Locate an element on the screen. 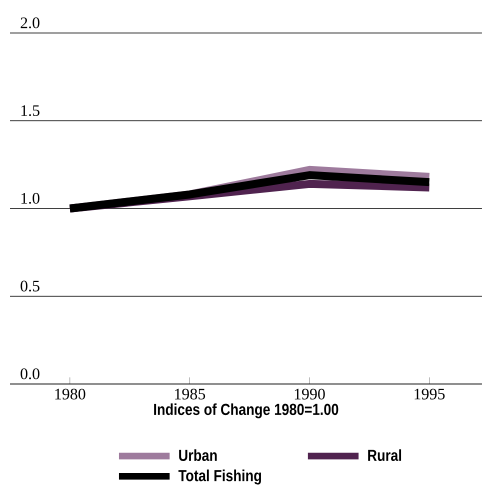  x-tick-label: 1990 is located at coordinates (309, 394).